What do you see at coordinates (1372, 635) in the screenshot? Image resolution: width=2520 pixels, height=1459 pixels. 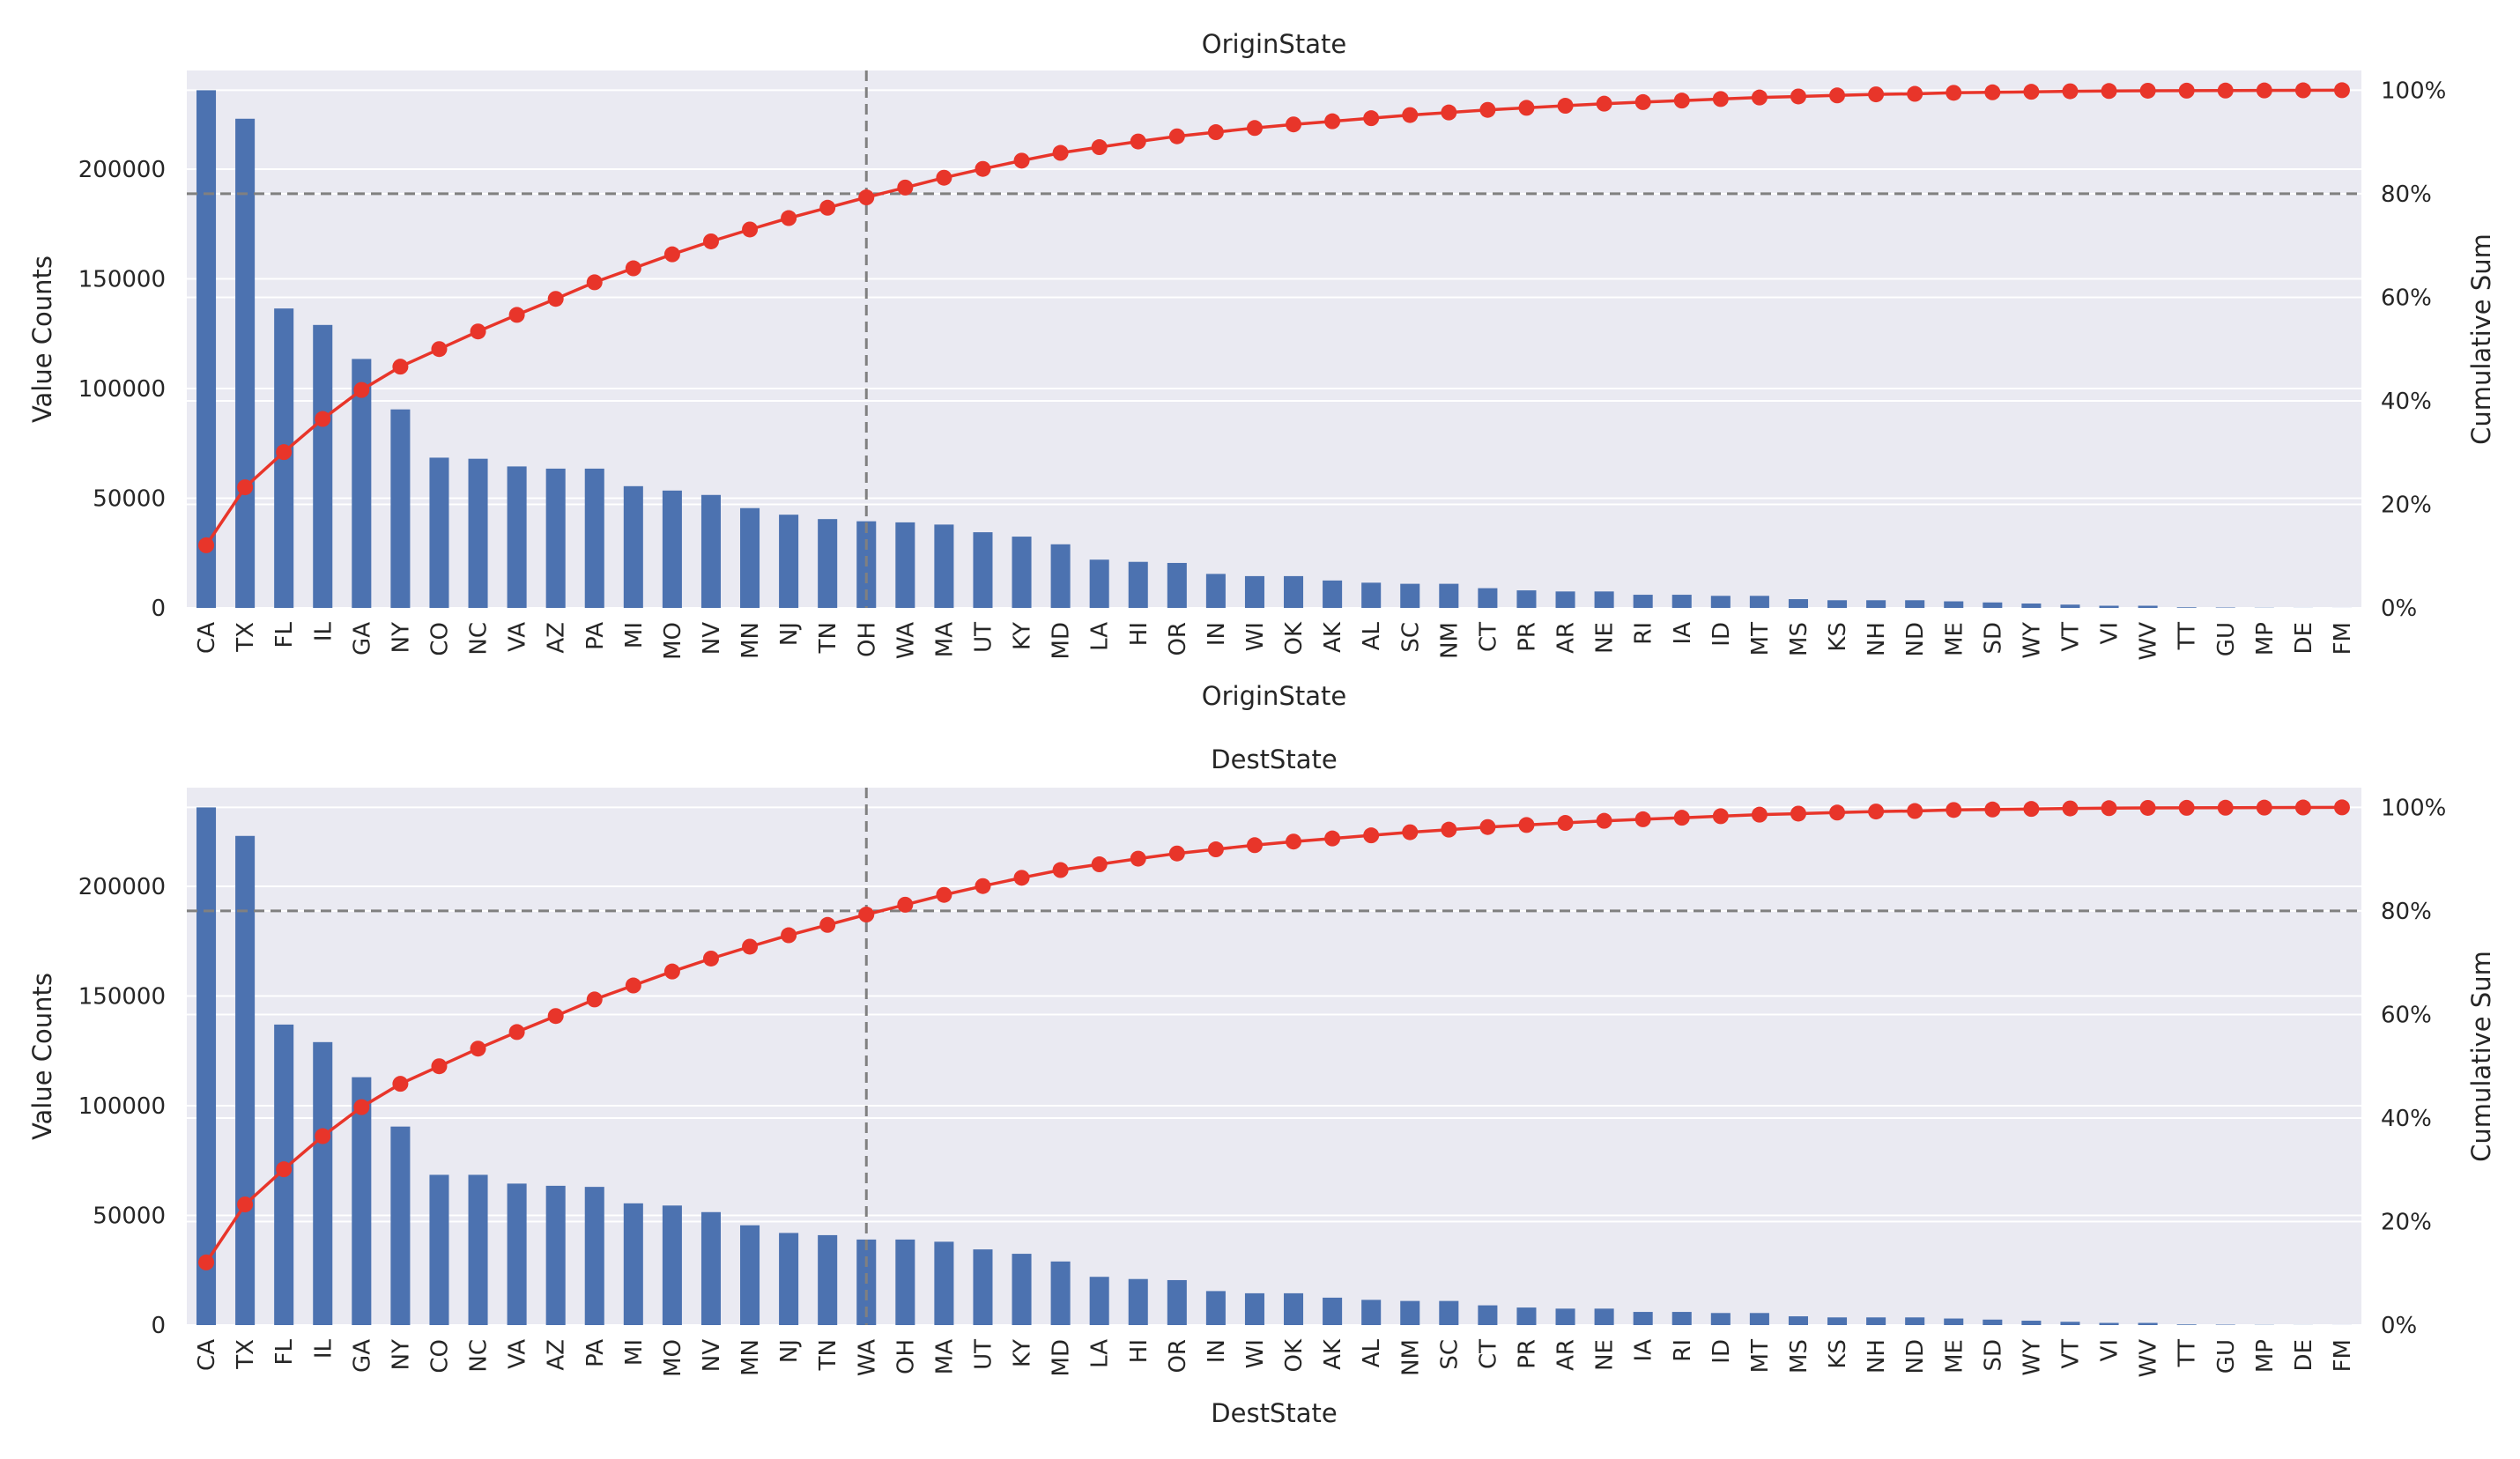 I see `x-tick-label: AL` at bounding box center [1372, 635].